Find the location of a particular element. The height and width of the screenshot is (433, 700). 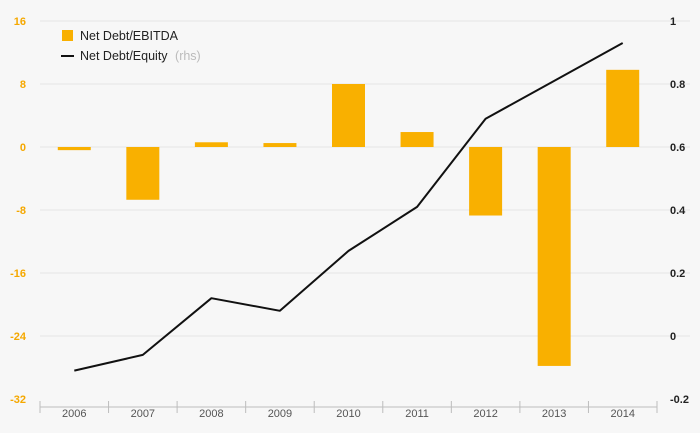

x-tick-label: 2014 is located at coordinates (622, 414).